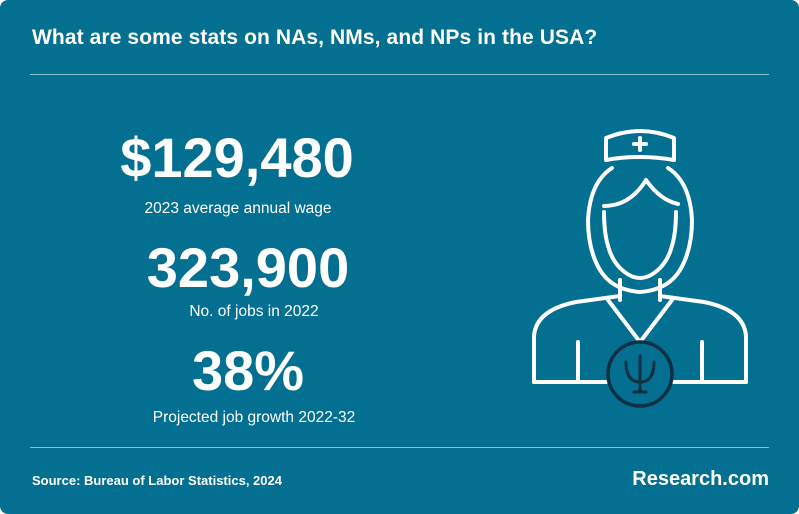  What do you see at coordinates (640, 268) in the screenshot?
I see `nurse-icon` at bounding box center [640, 268].